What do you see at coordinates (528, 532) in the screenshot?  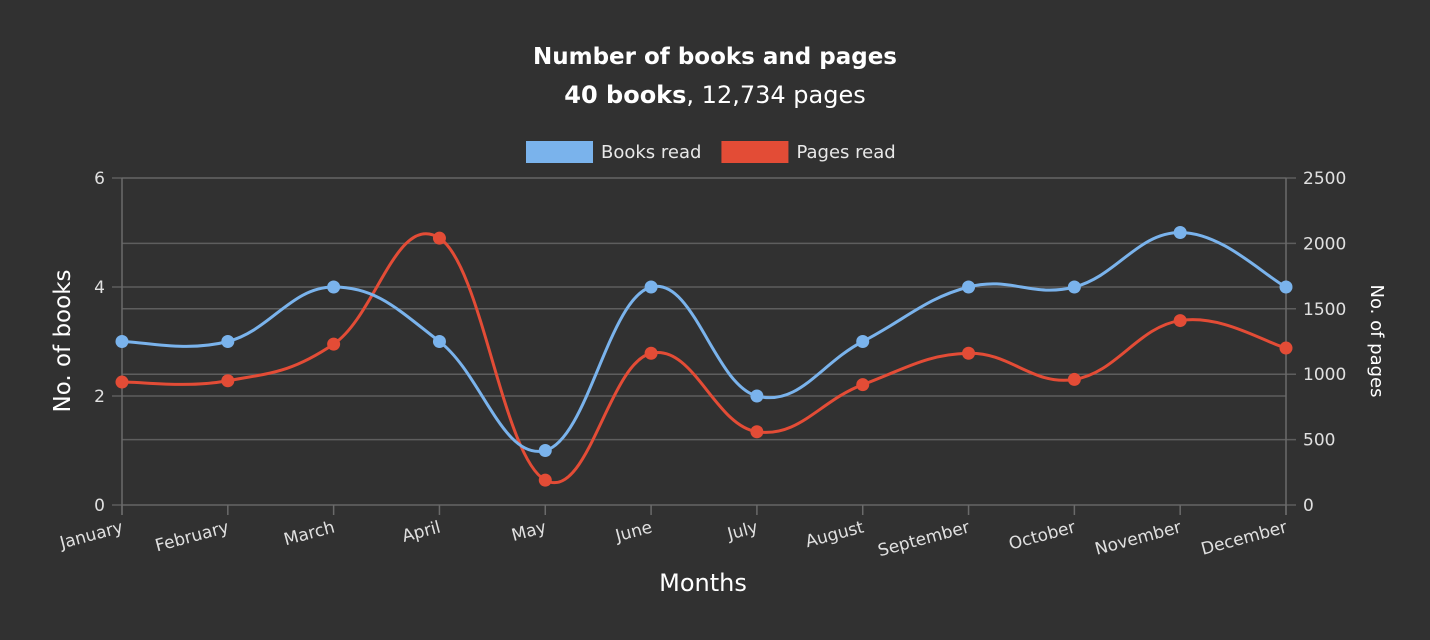 I see `x-tick-label-may: May` at bounding box center [528, 532].